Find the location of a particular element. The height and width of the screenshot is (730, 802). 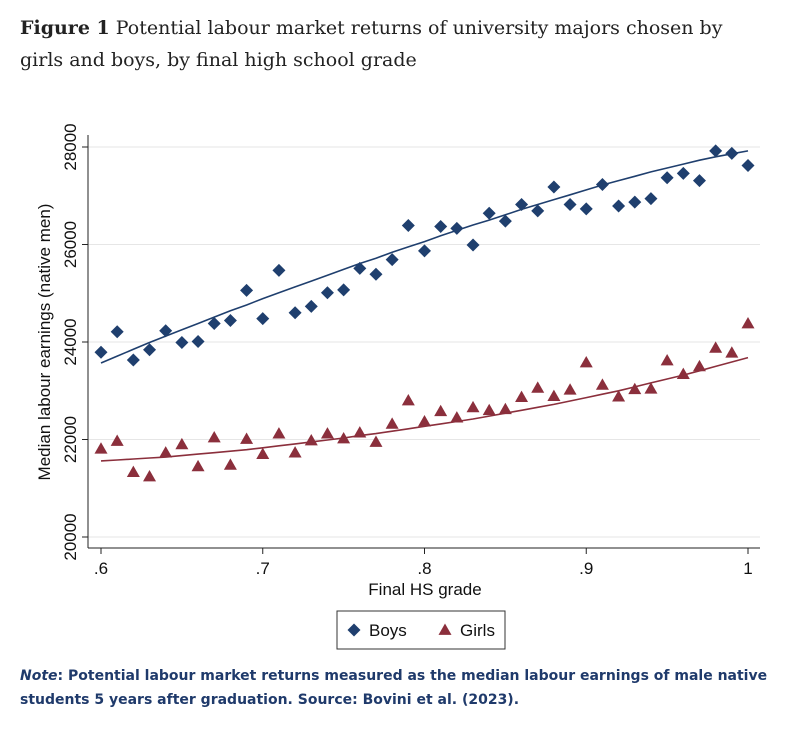

y-tick-label: 26000 is located at coordinates (70, 244).